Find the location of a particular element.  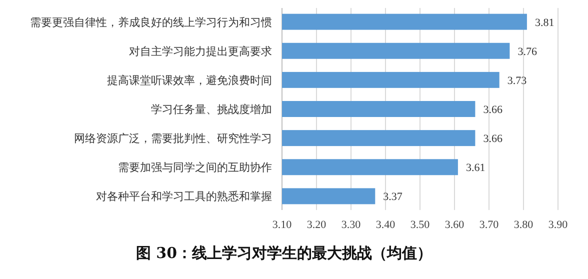

data-label: 3.61 is located at coordinates (476, 168).